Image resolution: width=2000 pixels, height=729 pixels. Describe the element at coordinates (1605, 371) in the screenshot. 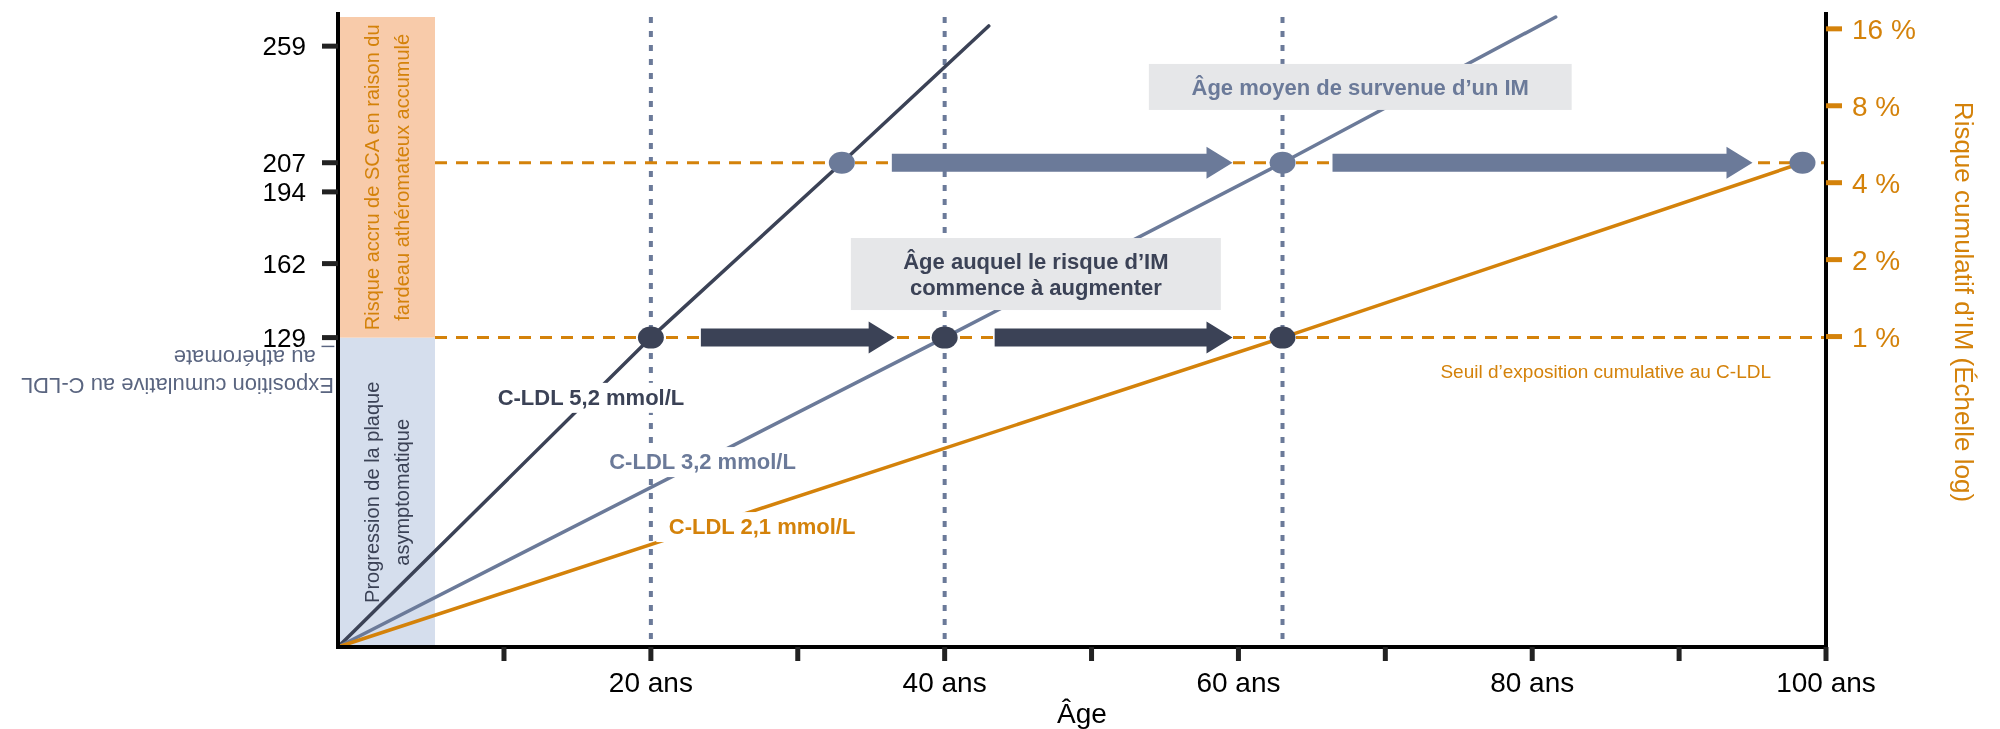

I see `ref-line-label: Seuil d’exposition cumulative au C-LDL` at that location.